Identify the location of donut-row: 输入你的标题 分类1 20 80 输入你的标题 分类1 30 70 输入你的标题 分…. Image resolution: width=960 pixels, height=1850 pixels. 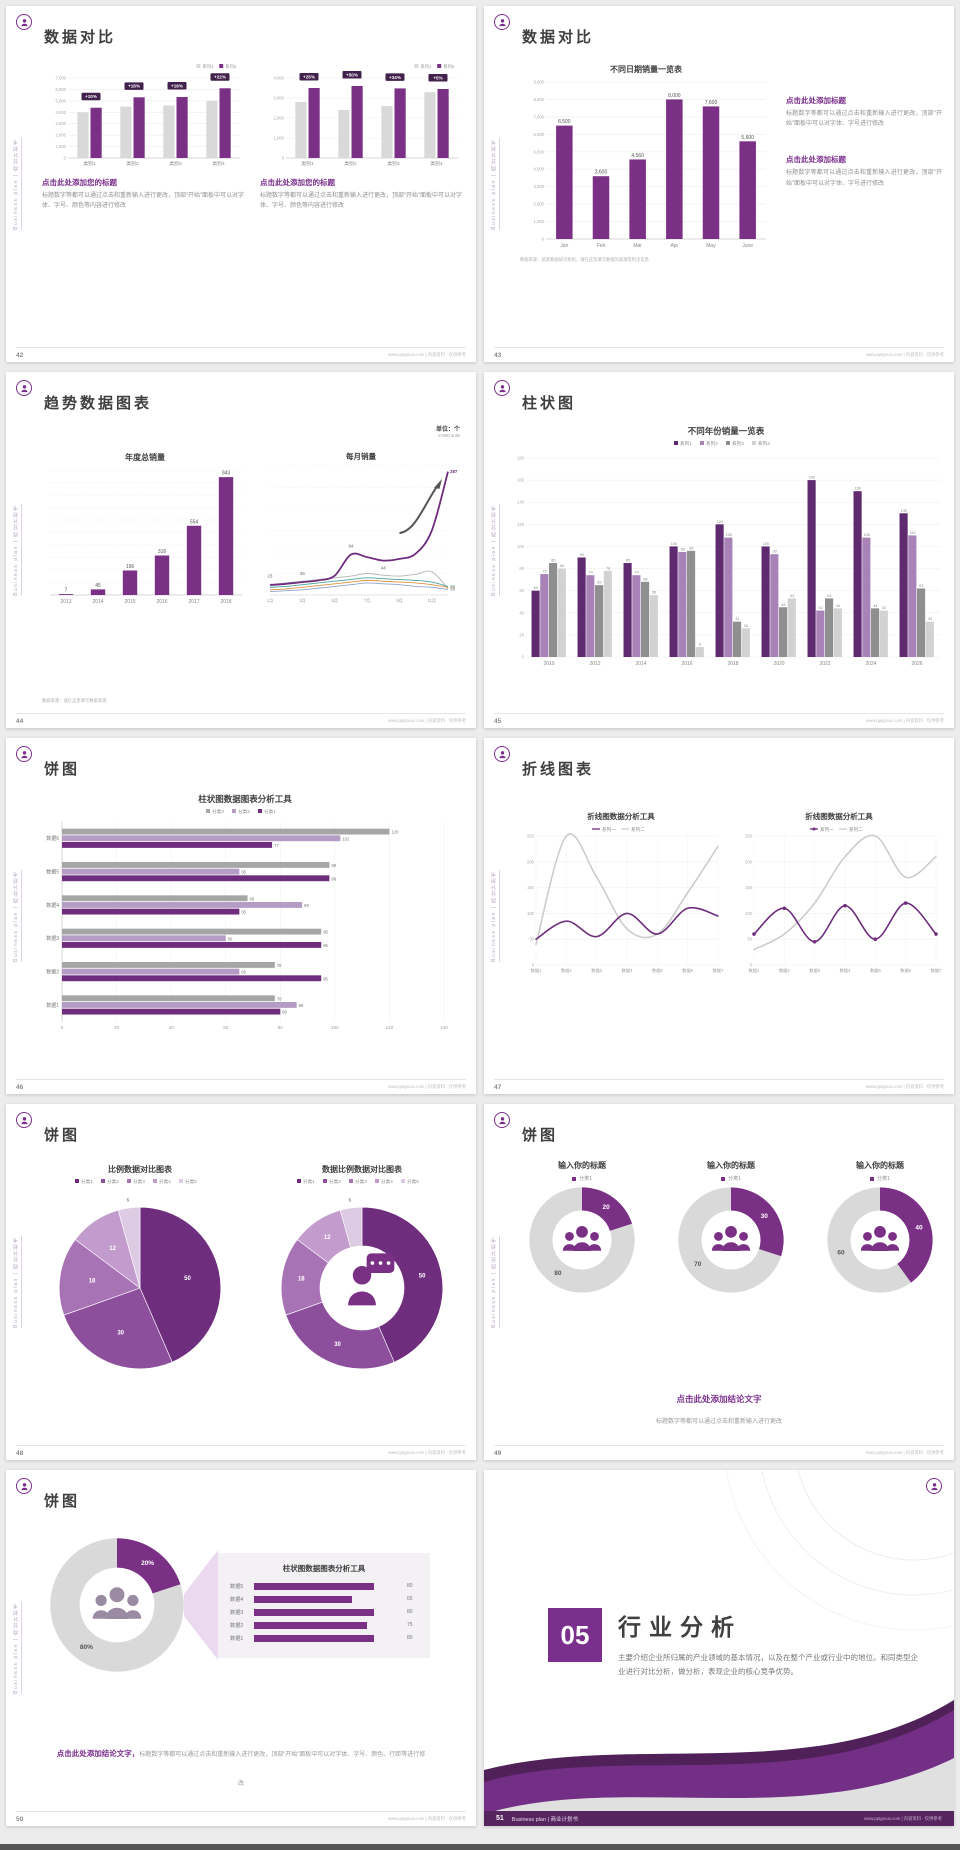
(731, 1228).